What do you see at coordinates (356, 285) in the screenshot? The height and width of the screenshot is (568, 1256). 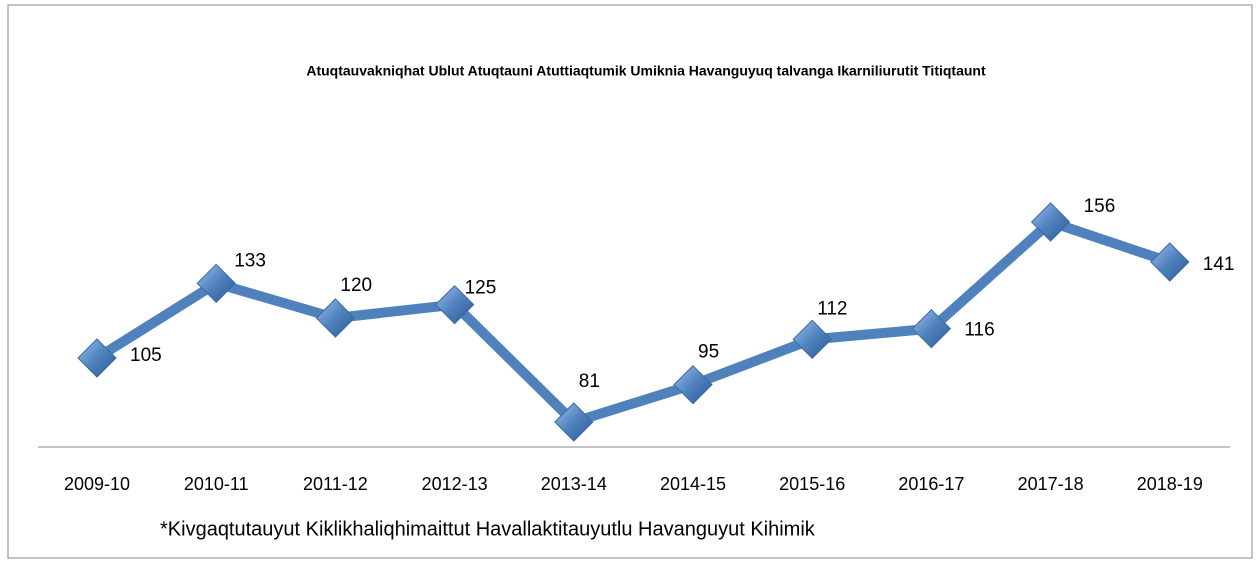 I see `data-label: 120` at bounding box center [356, 285].